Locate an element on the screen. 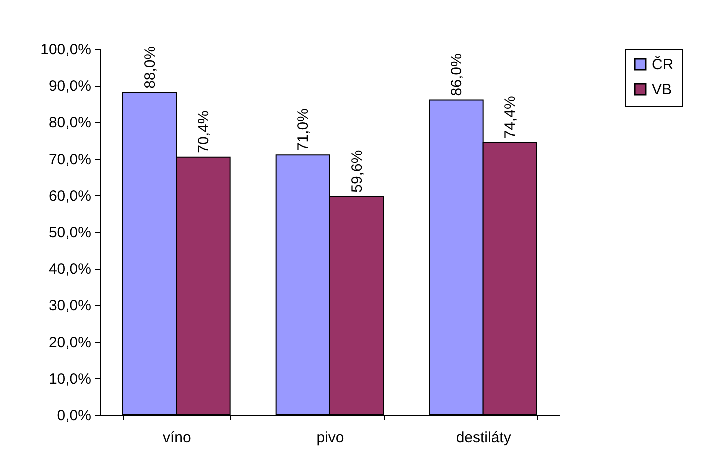  y-tick-label: 100,0% is located at coordinates (66, 50).